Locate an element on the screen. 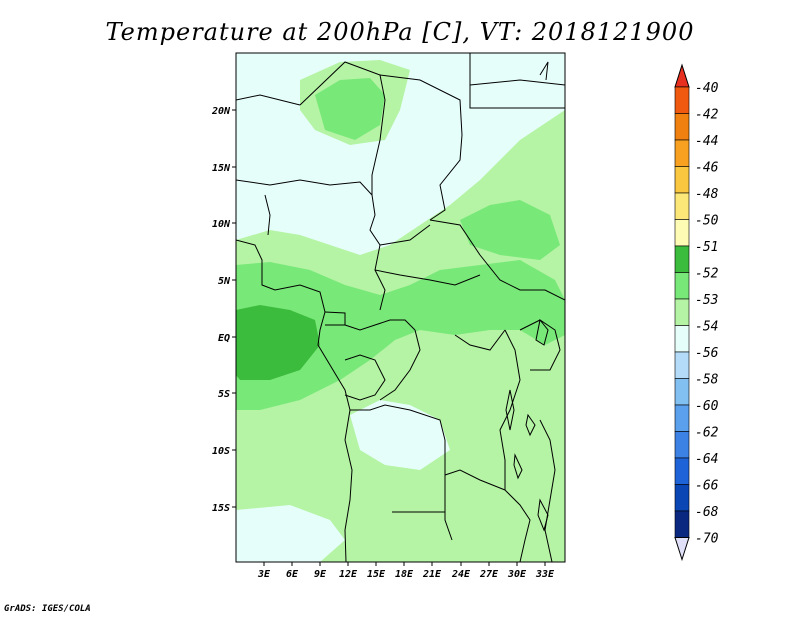 This screenshot has width=800, height=618. colorbar-label: -62 is located at coordinates (707, 433).